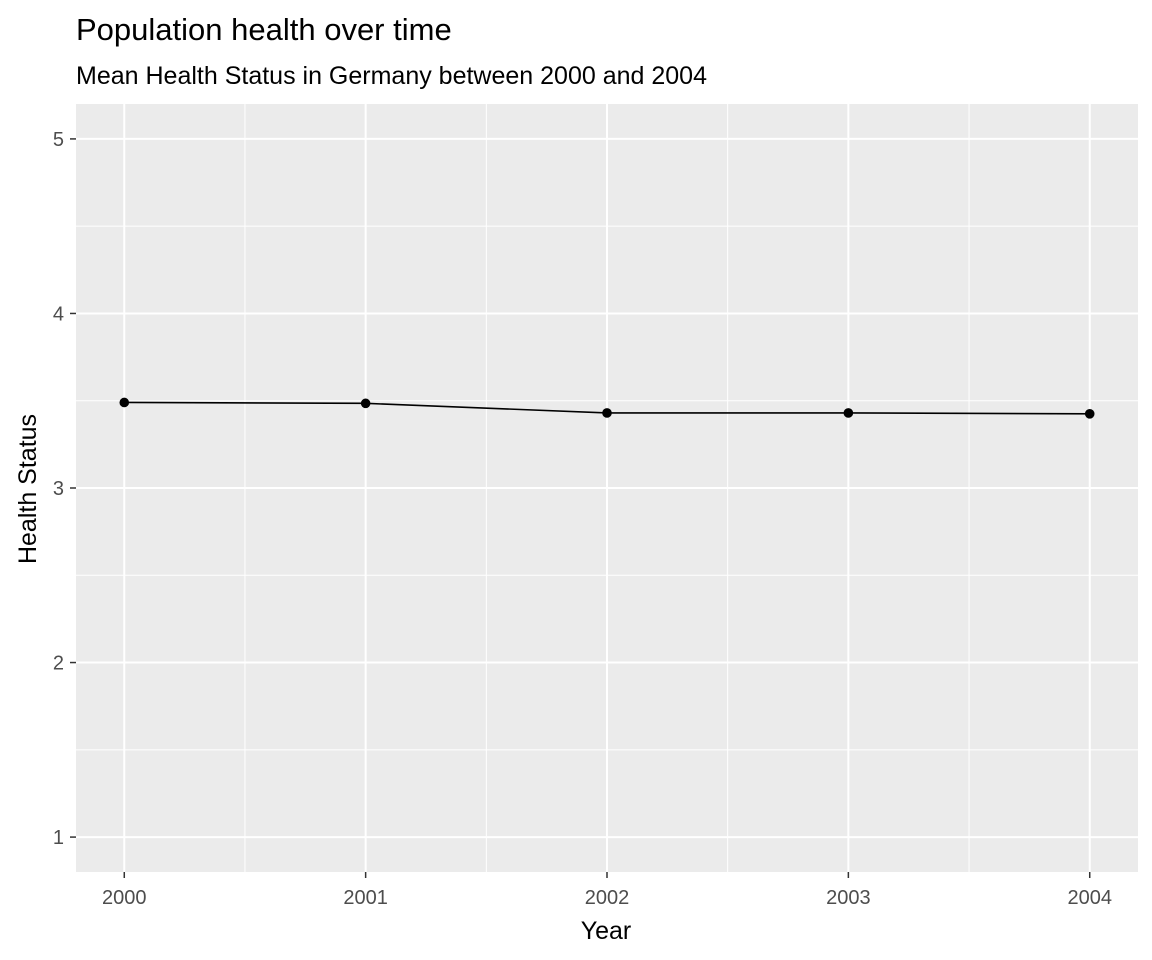 This screenshot has width=1152, height=960. Describe the element at coordinates (606, 931) in the screenshot. I see `x-axis-title: Year` at that location.